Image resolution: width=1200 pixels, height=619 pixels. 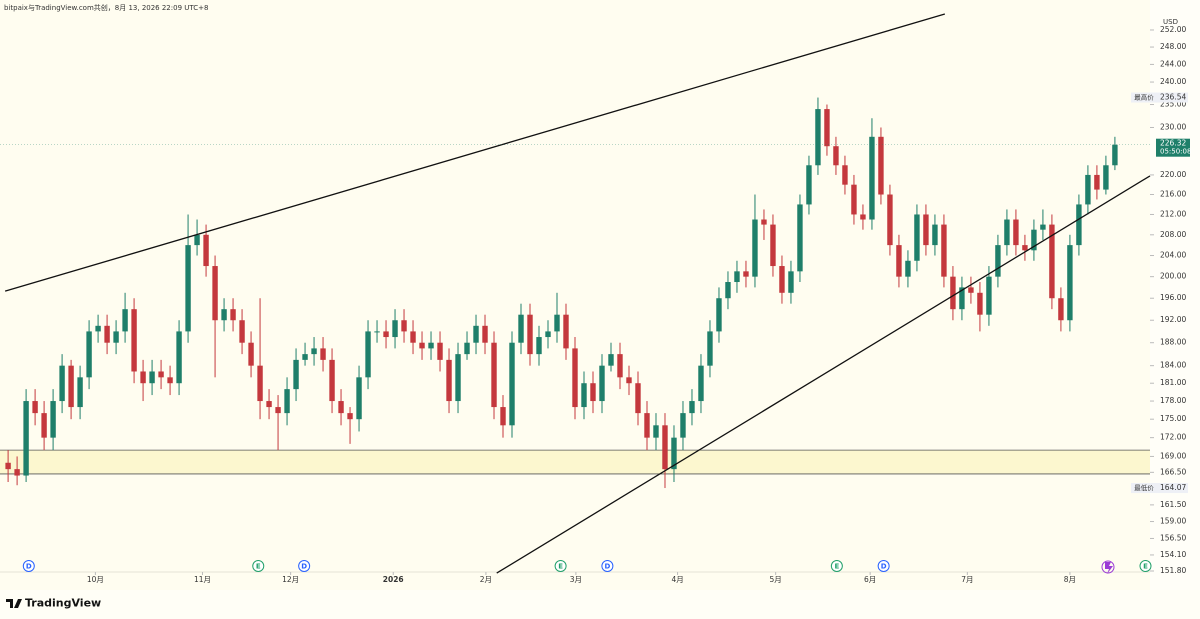 What do you see at coordinates (575, 462) in the screenshot?
I see `zone` at bounding box center [575, 462].